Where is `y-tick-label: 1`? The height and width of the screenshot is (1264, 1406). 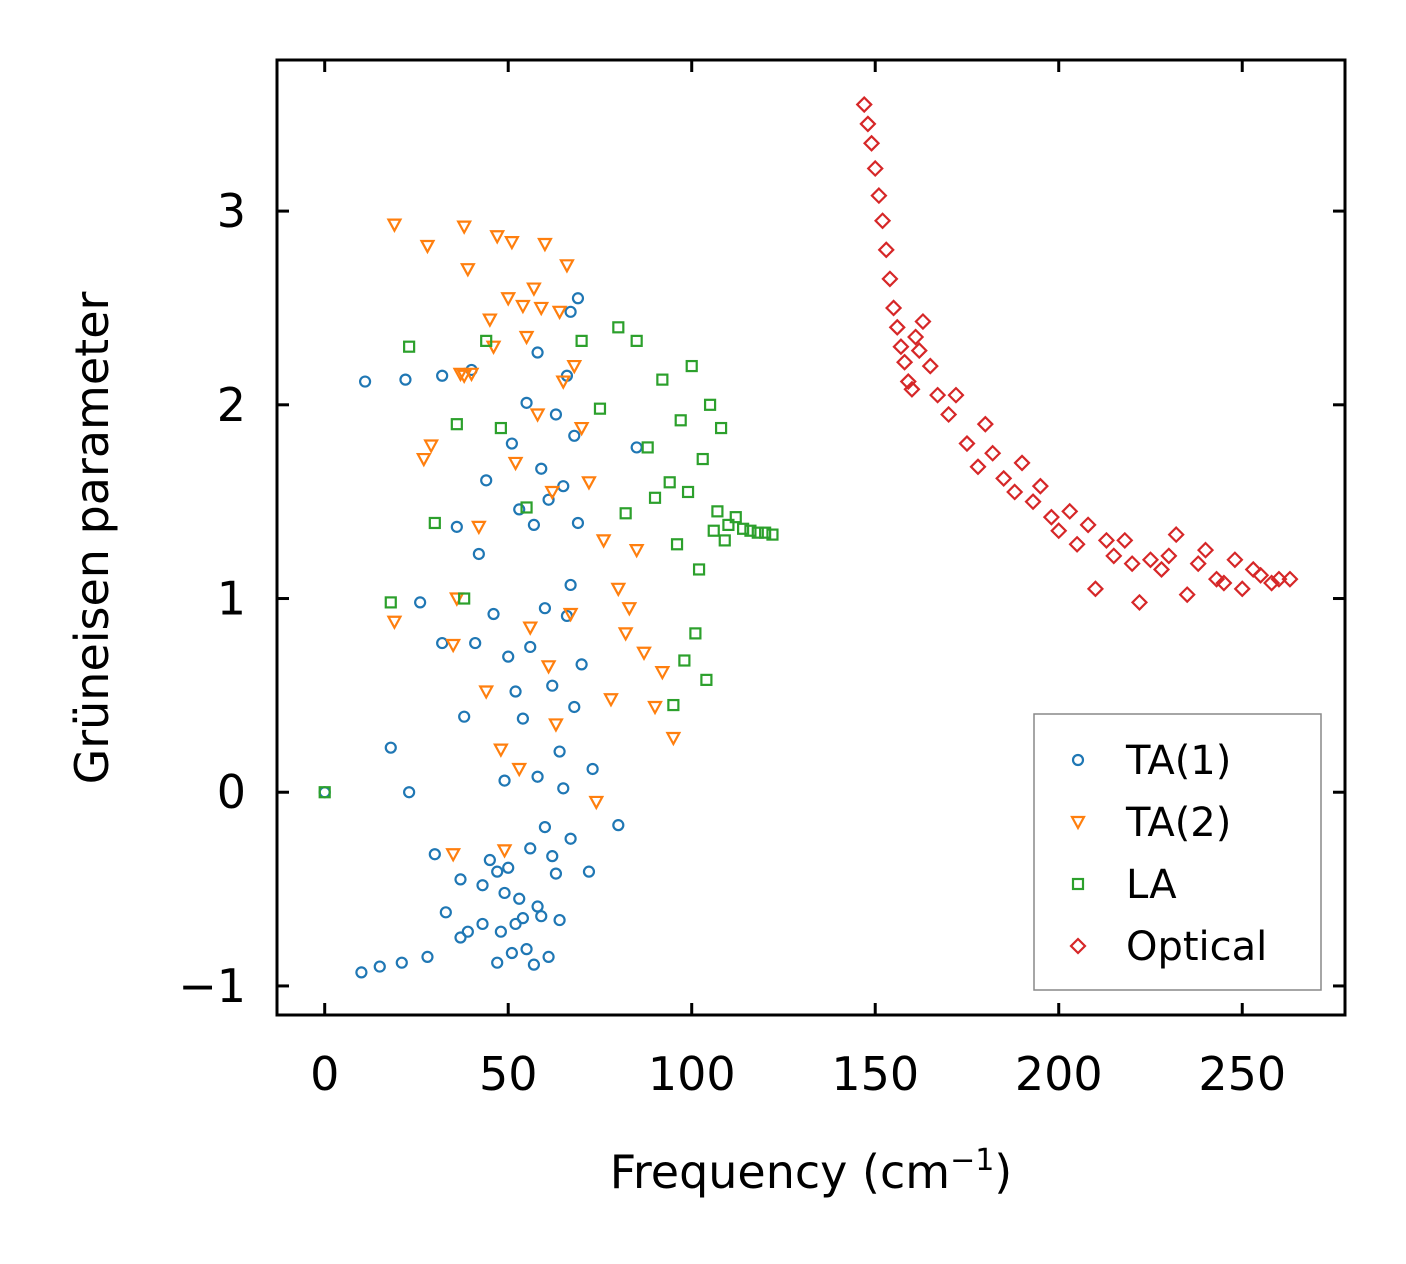 y-tick-label: 1 is located at coordinates (231, 599).